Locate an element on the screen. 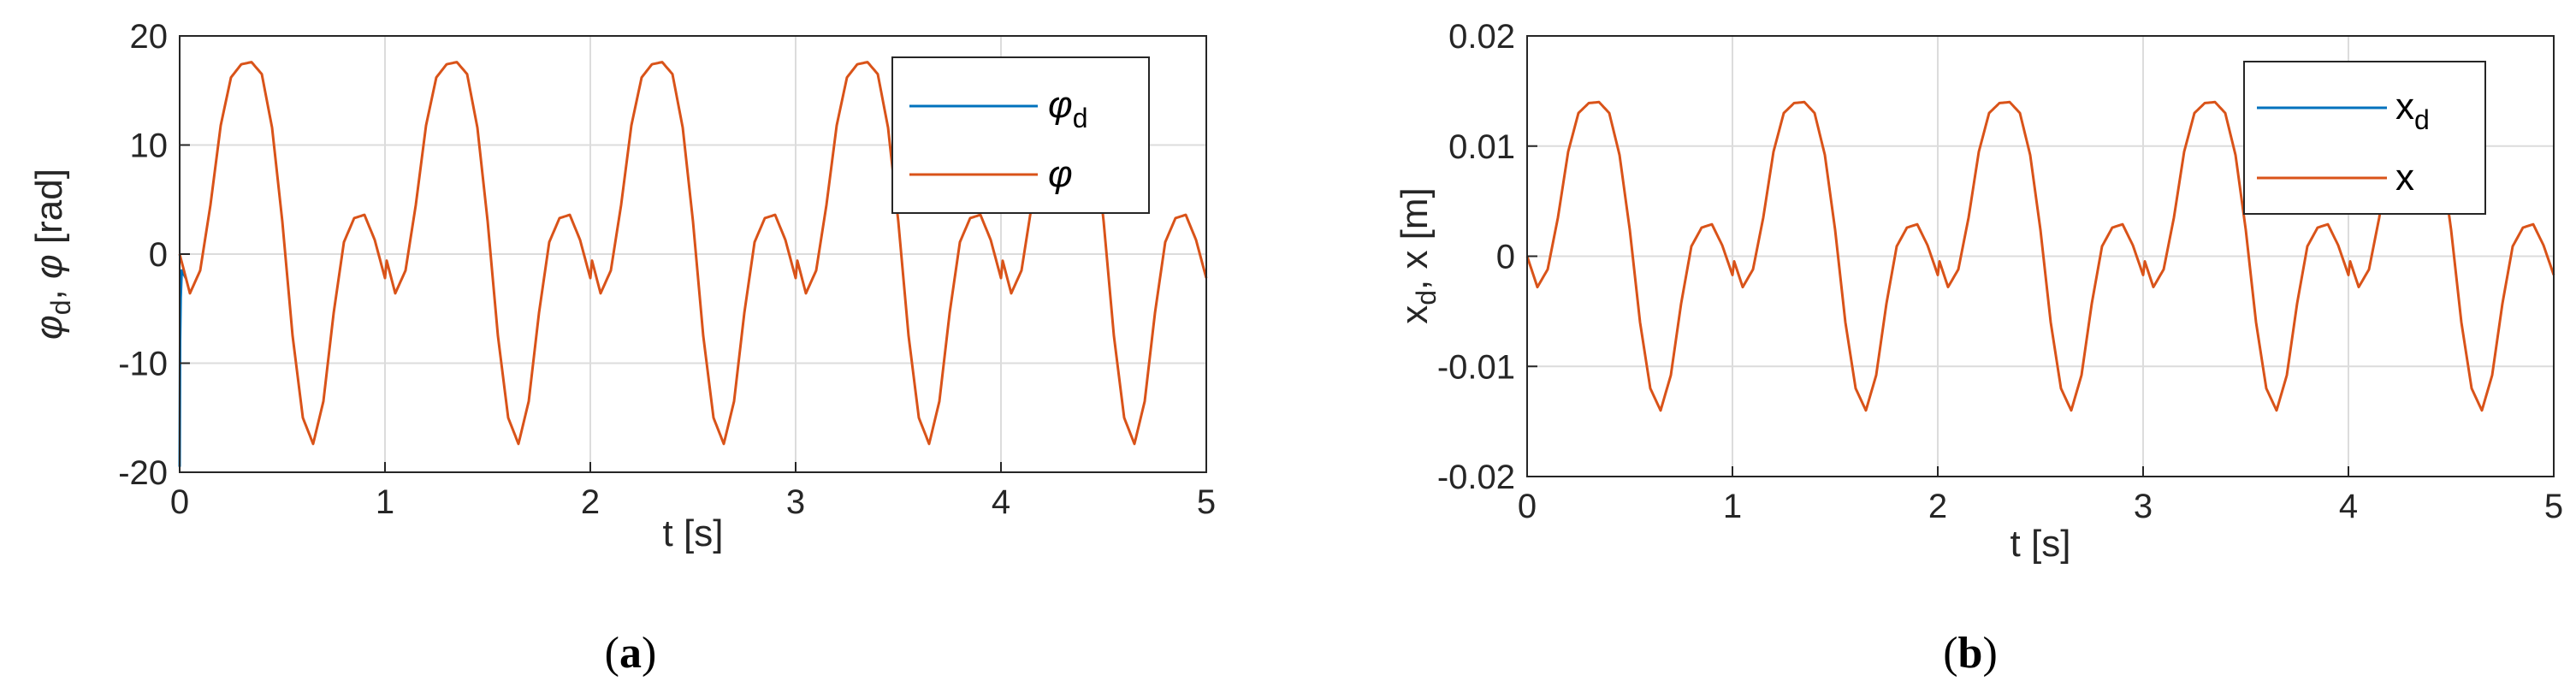 The width and height of the screenshot is (2576, 687). chart-b-ytick-label: 0.01 is located at coordinates (1481, 147).